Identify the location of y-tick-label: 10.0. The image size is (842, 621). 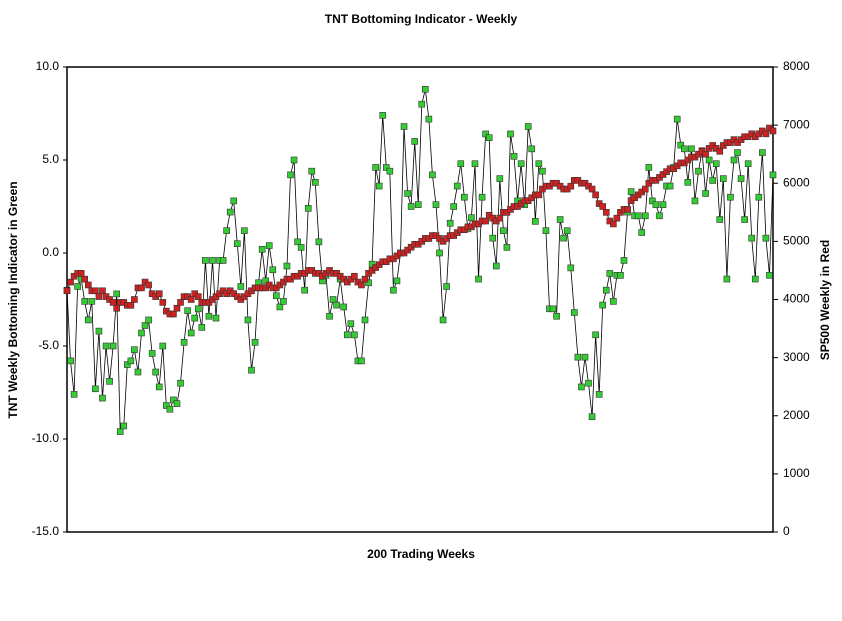
(48, 66).